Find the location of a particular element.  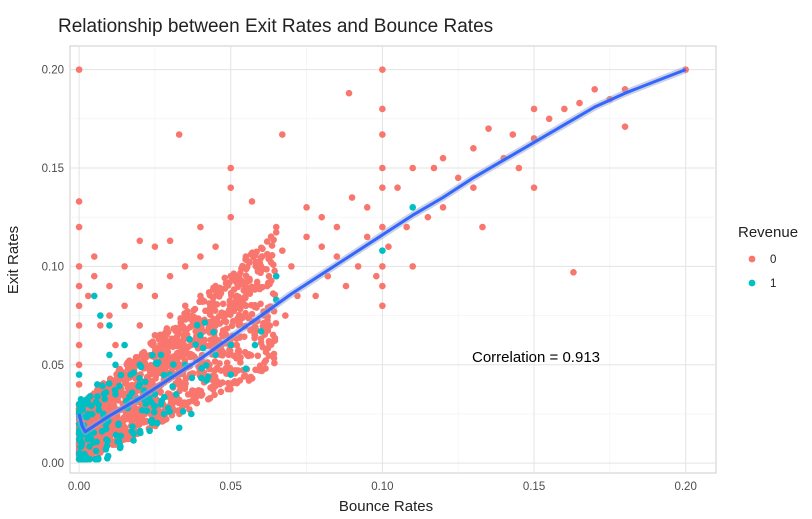

y-tick-label: 0.00 is located at coordinates (53, 464).